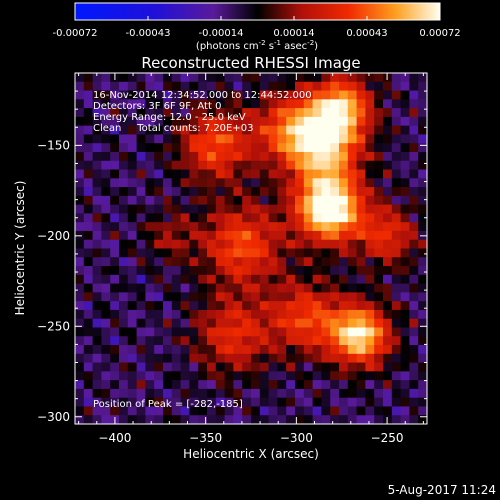  I want to click on x-tick-label: −250, so click(387, 438).